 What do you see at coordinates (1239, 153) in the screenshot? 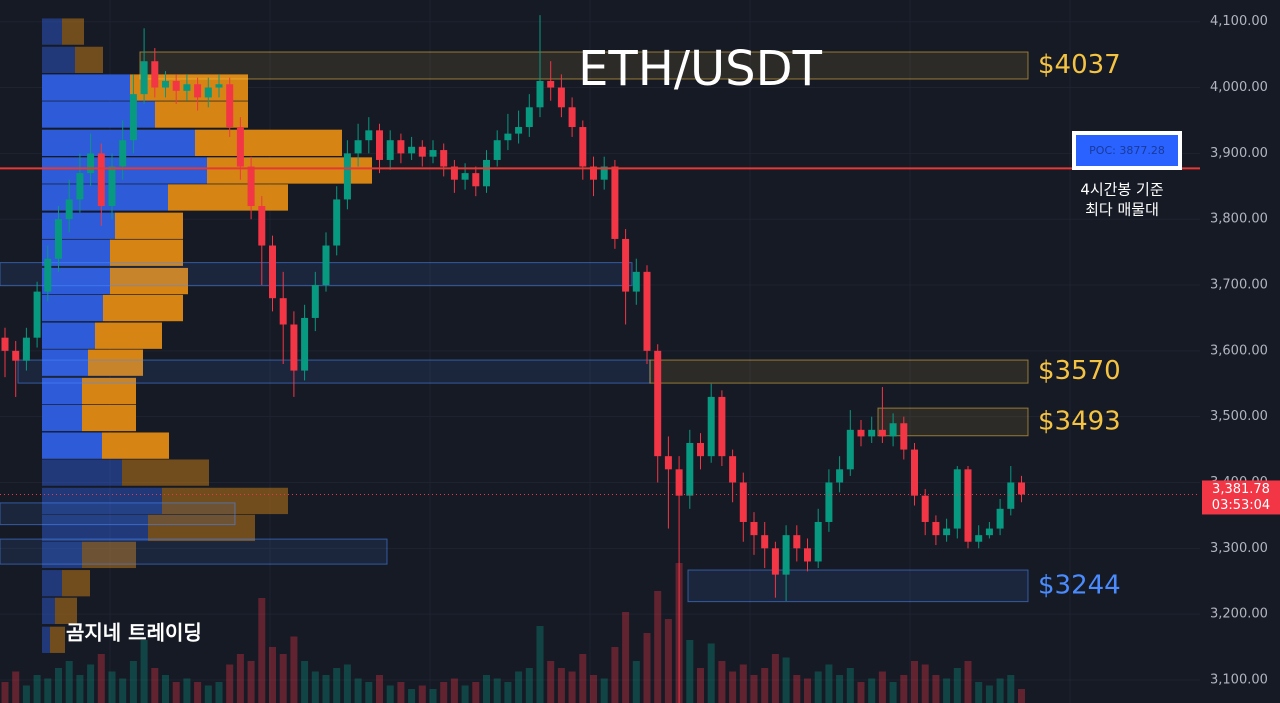
I see `y-tick-label: 3,900.00` at bounding box center [1239, 153].